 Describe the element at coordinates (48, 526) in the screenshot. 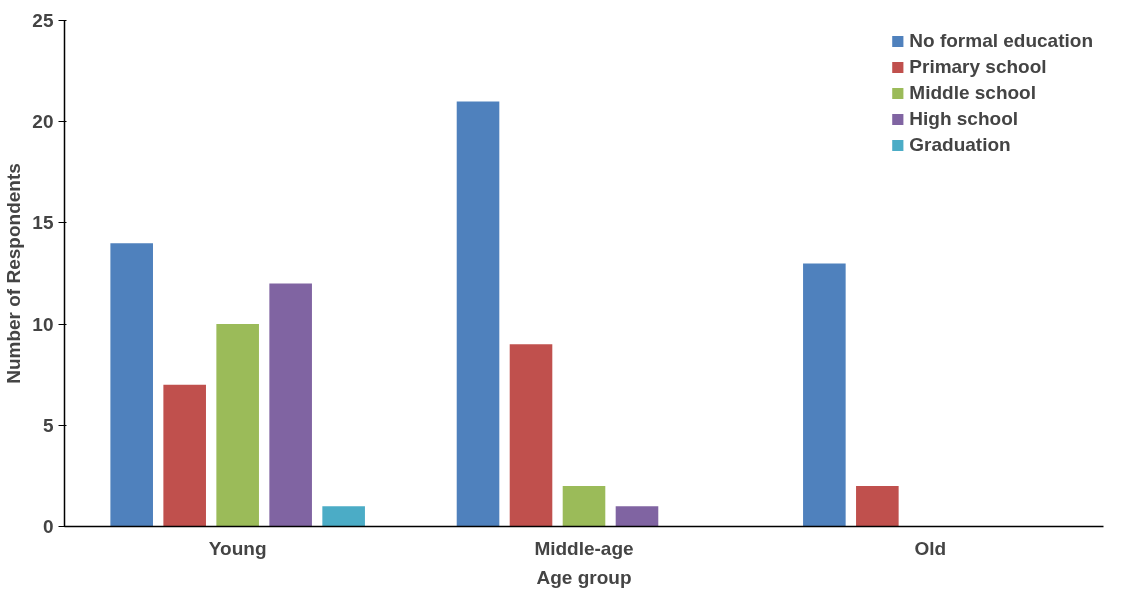

I see `y-tick-label: 0` at that location.